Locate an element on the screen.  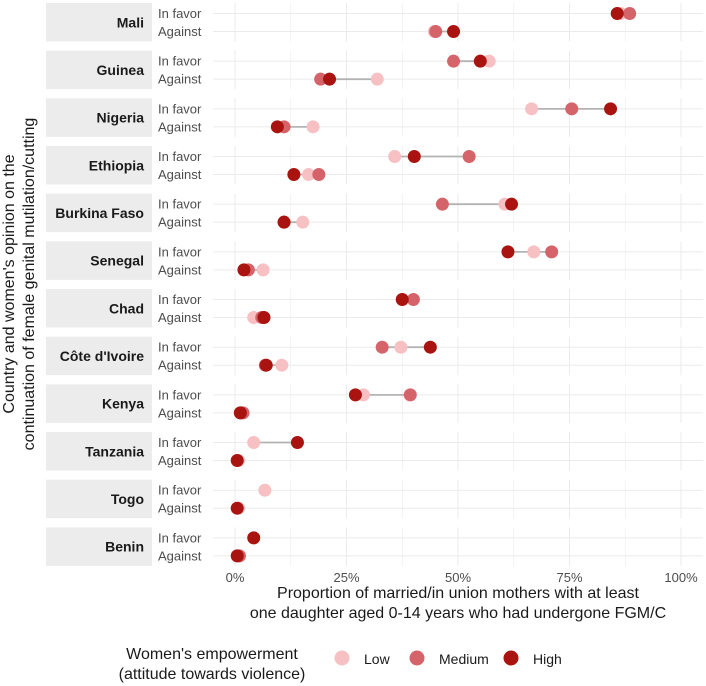
point-tanzania-in-favor-low is located at coordinates (254, 443).